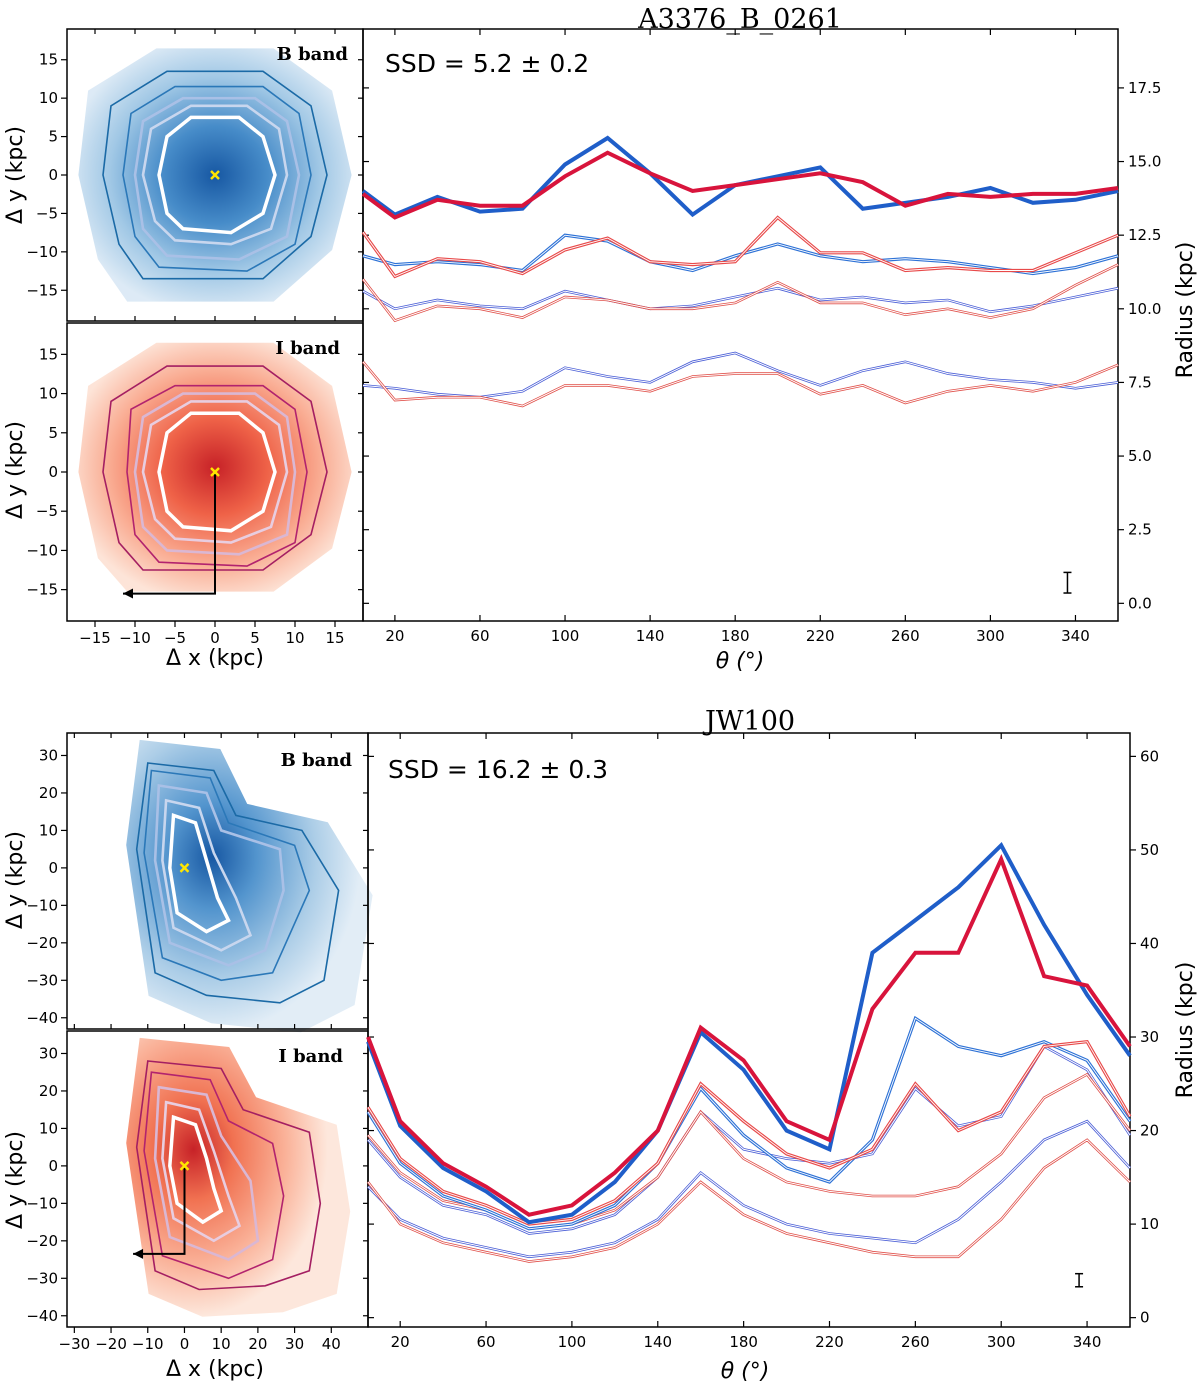 This screenshot has width=1200, height=1388. I want to click on radius-ylabel-bottom: Radius (kpc), so click(1185, 1030).